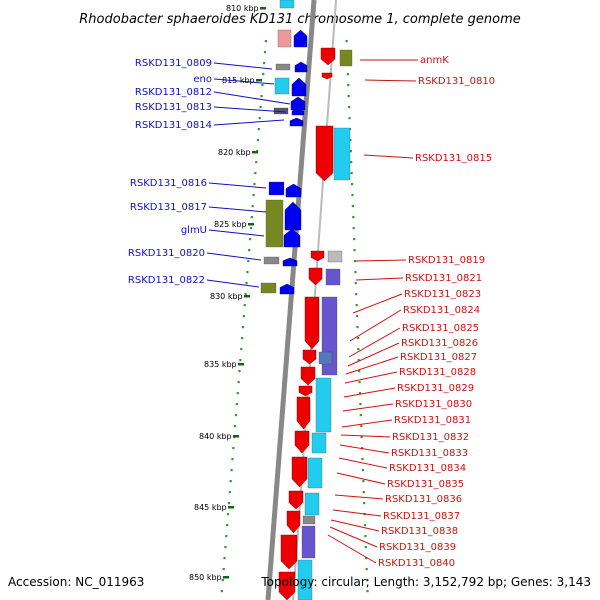 Image resolution: width=600 pixels, height=600 pixels. I want to click on scale-label: 840 kbp, so click(215, 436).